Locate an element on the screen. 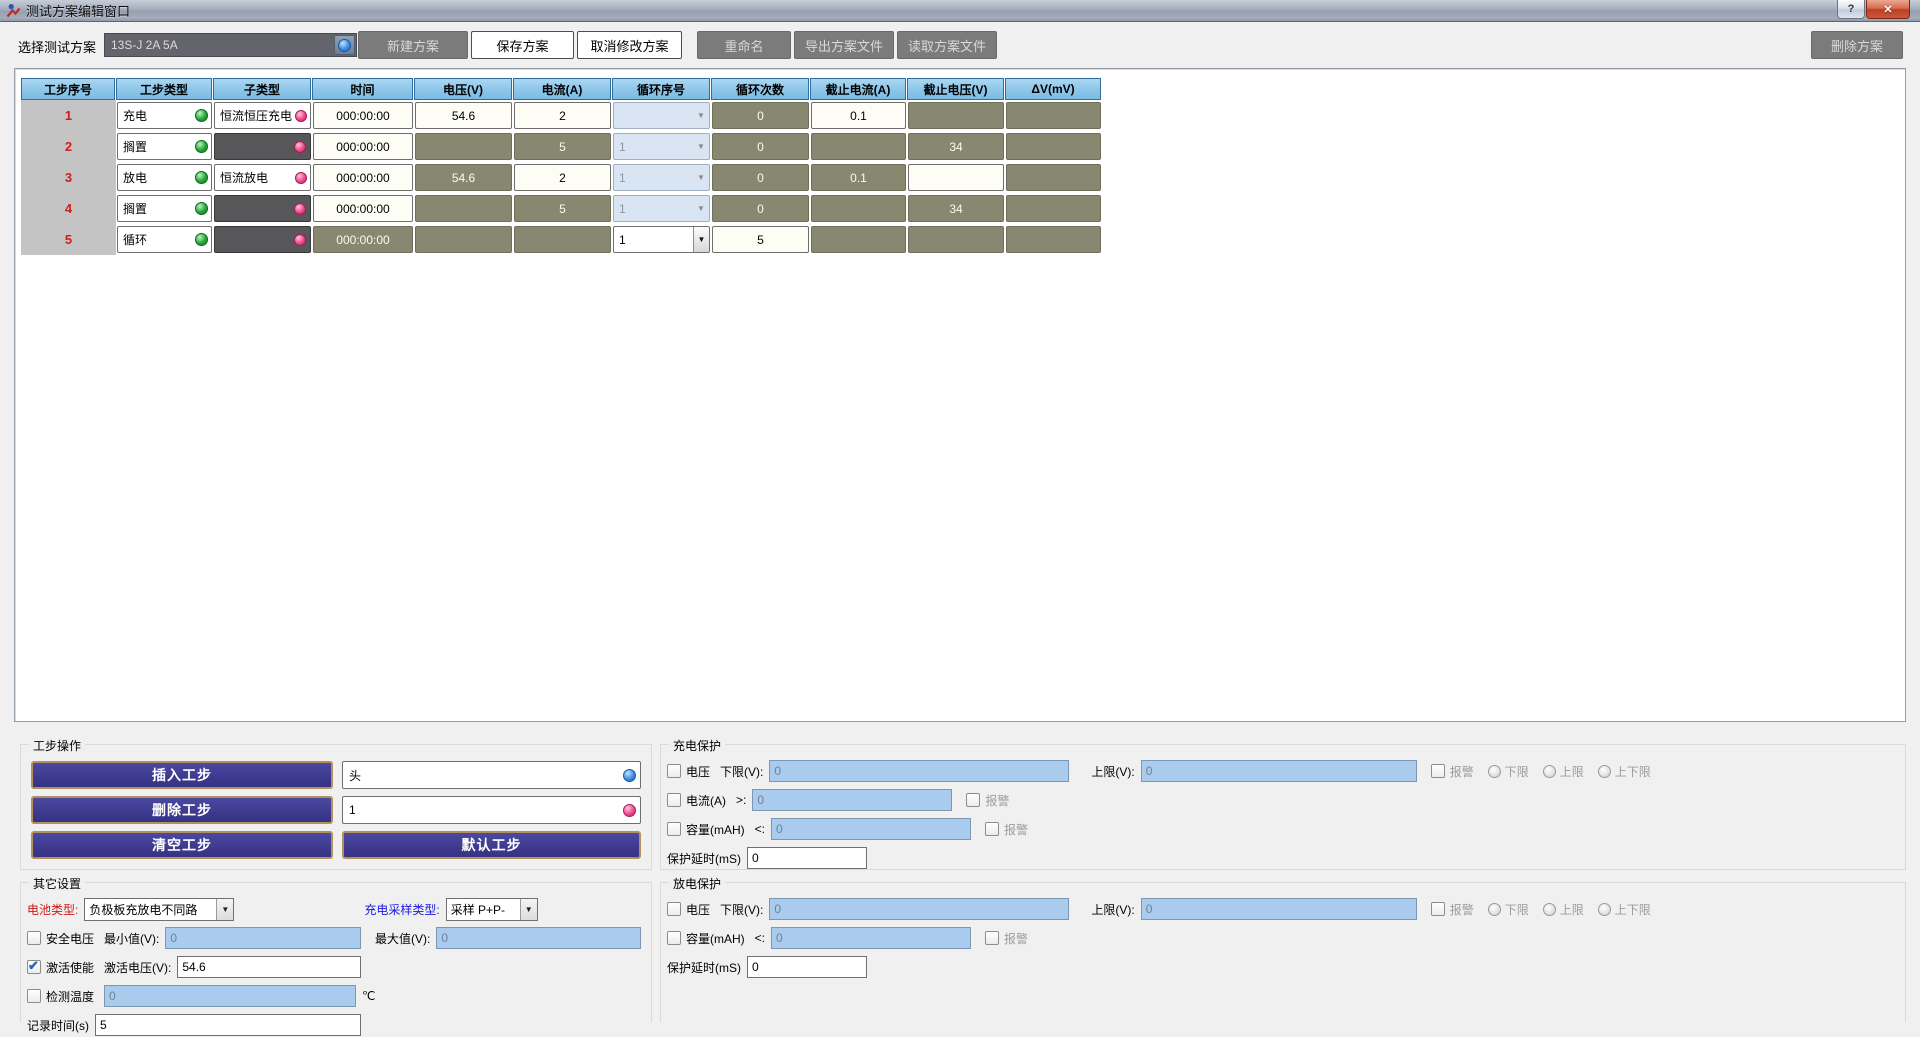  cell-current: 5 is located at coordinates (562, 146).